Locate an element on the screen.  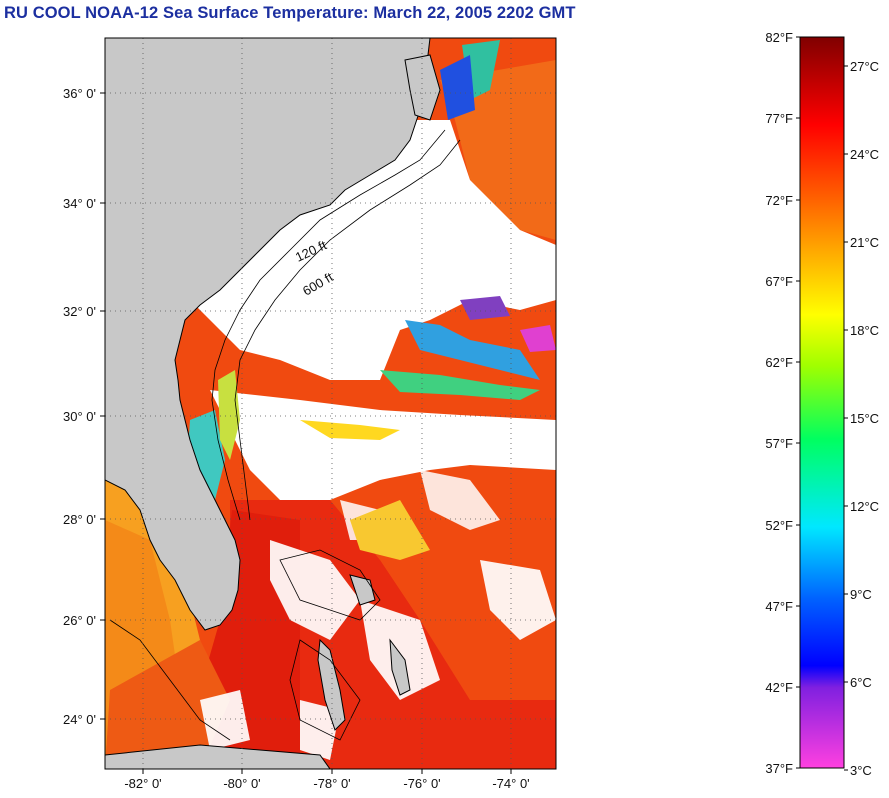
lat-label: 32° 0' is located at coordinates (79, 311).